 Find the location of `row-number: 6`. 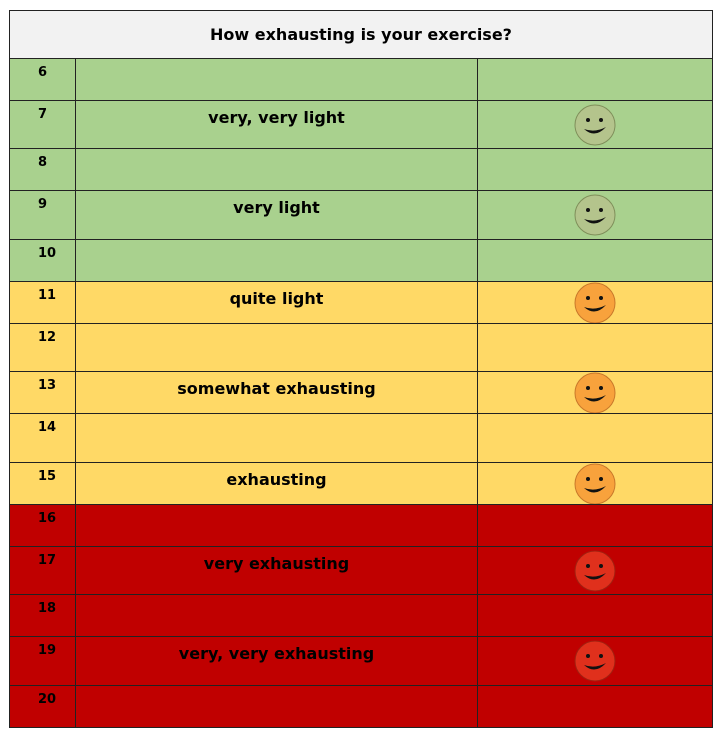

row-number: 6 is located at coordinates (42, 79).